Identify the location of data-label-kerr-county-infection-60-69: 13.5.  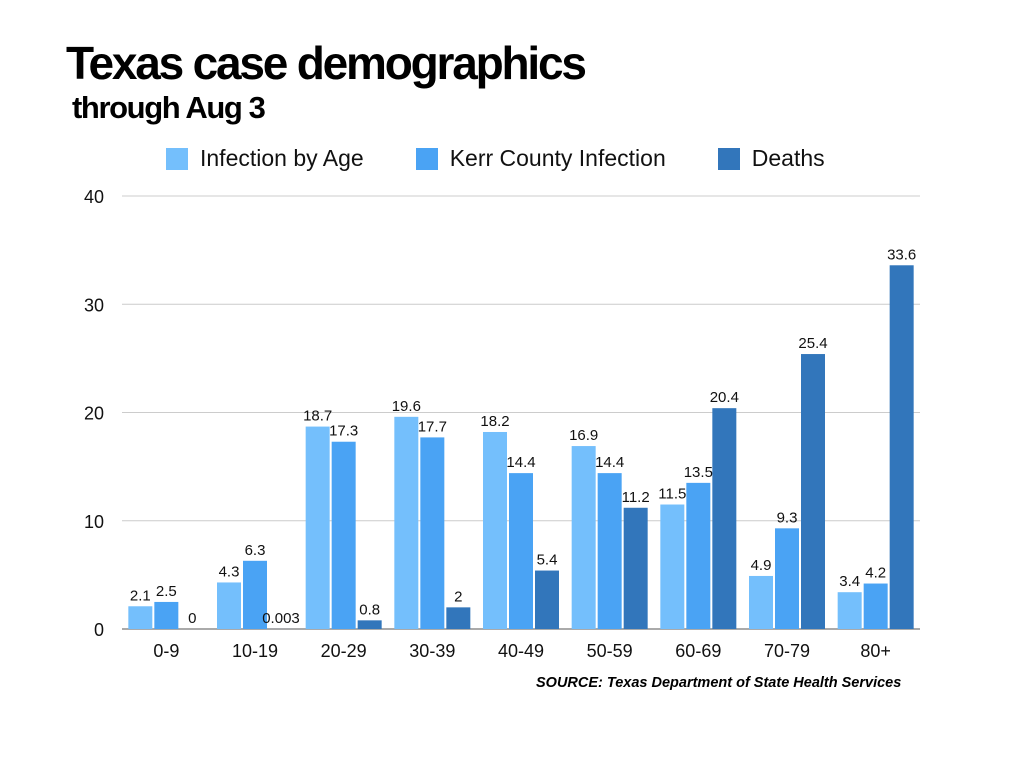
(698, 472).